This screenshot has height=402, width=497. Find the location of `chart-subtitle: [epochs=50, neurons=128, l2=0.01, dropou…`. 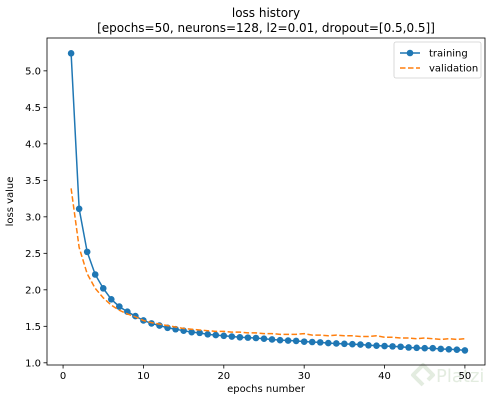

chart-subtitle: [epochs=50, neurons=128, l2=0.01, dropou… is located at coordinates (266, 28).